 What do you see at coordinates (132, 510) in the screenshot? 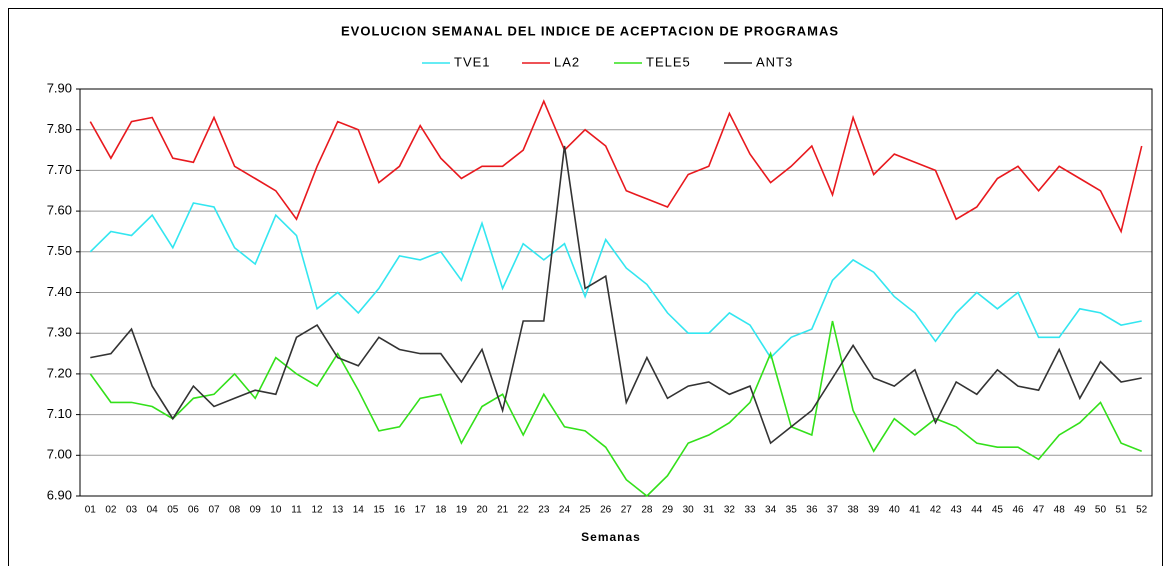
I see `x-tick-label: 03` at bounding box center [132, 510].